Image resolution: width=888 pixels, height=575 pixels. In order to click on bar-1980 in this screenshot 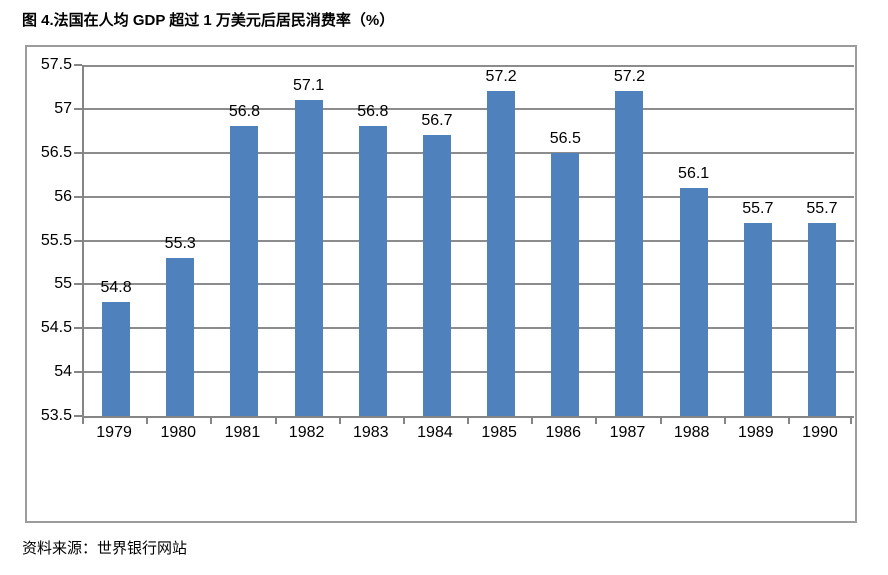, I will do `click(180, 337)`.